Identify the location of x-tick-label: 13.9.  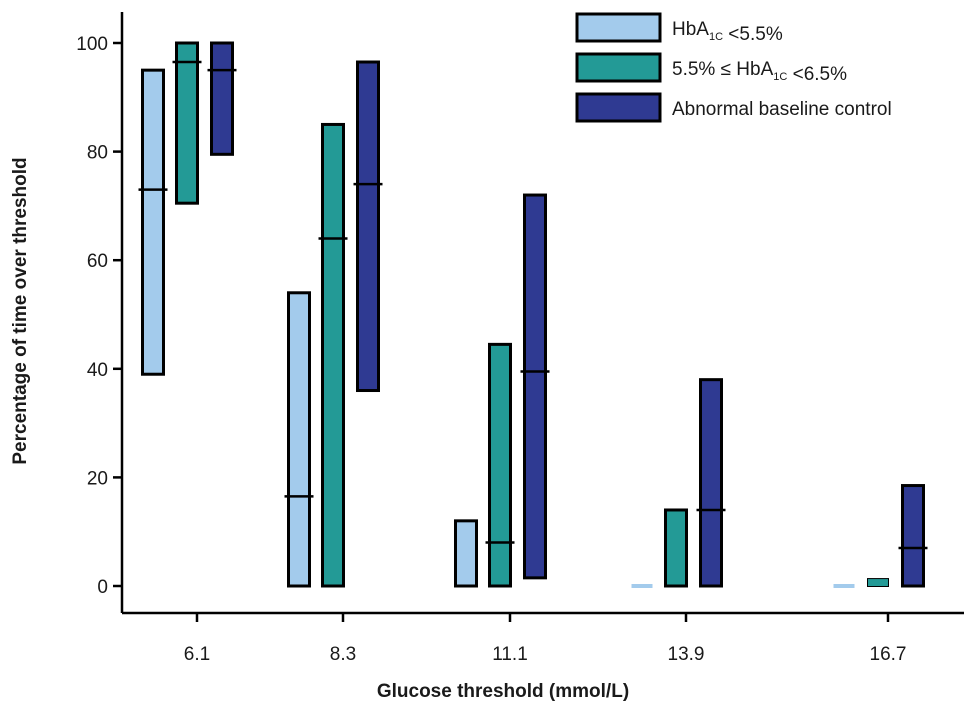
(686, 654).